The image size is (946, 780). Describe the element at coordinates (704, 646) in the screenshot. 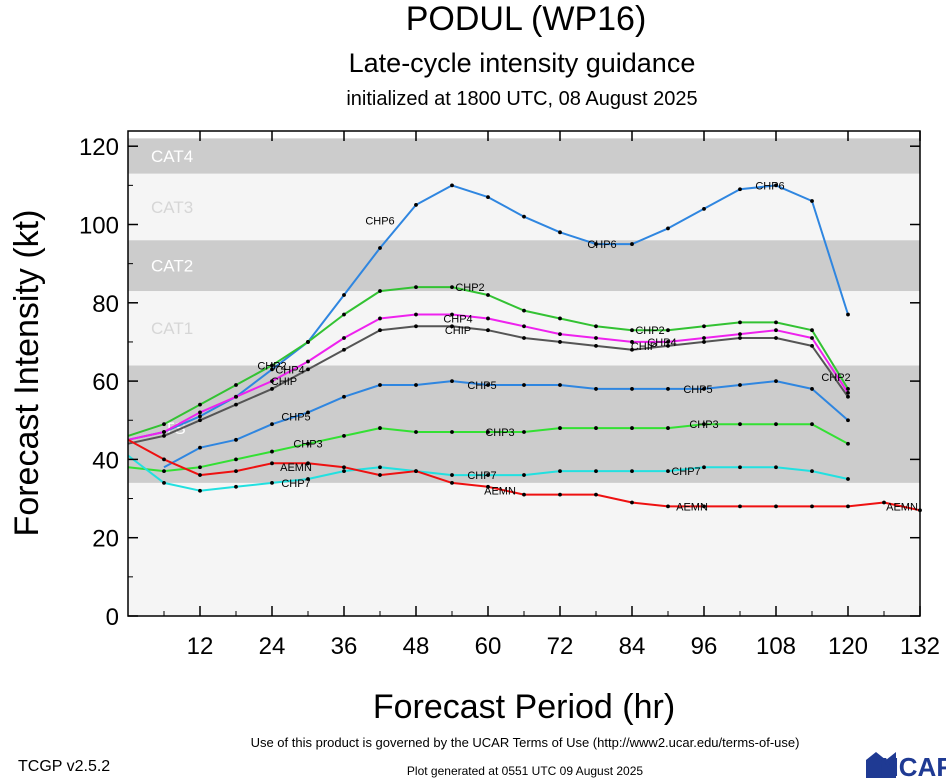

I see `x-tick-label: 96` at that location.